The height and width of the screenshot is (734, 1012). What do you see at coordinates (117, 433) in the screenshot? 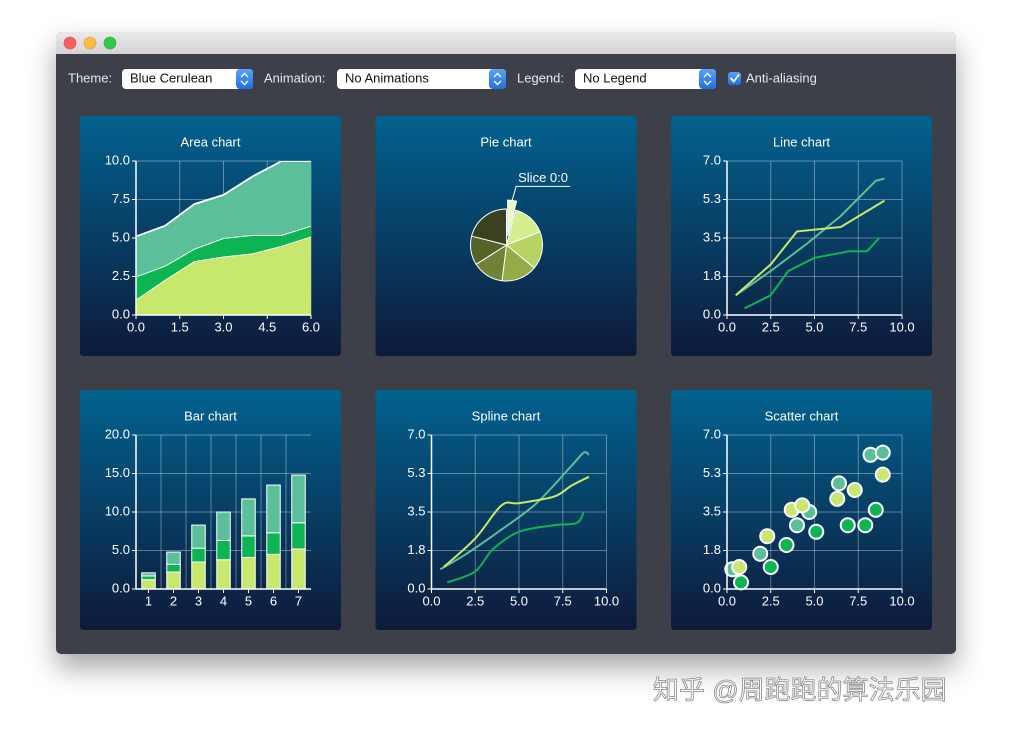
I see `y-tick-label: 20.0` at bounding box center [117, 433].